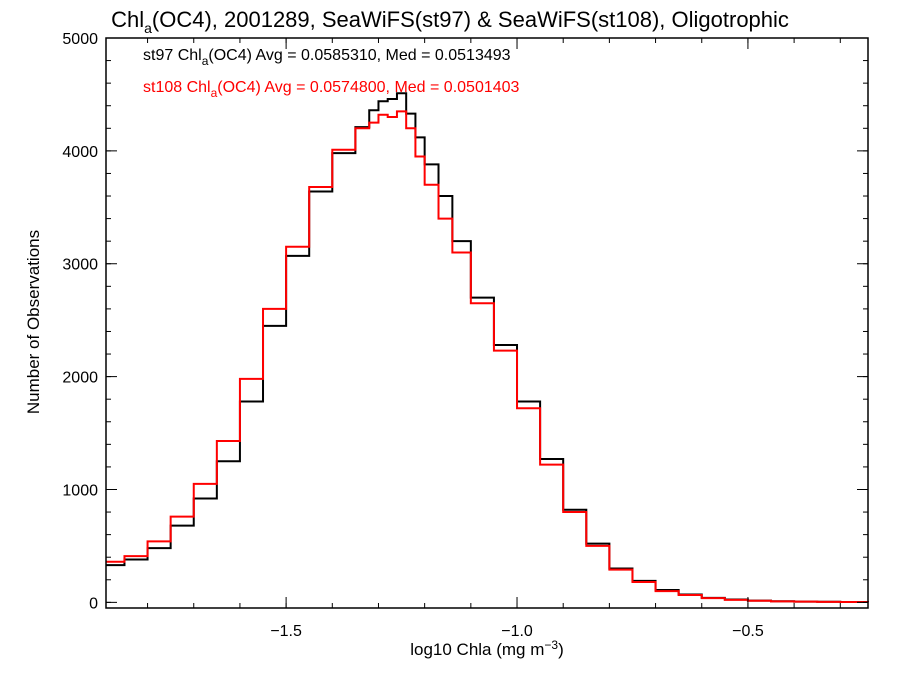 This screenshot has height=675, width=900. I want to click on annotation-st97-pre: st97 Chl, so click(172, 55).